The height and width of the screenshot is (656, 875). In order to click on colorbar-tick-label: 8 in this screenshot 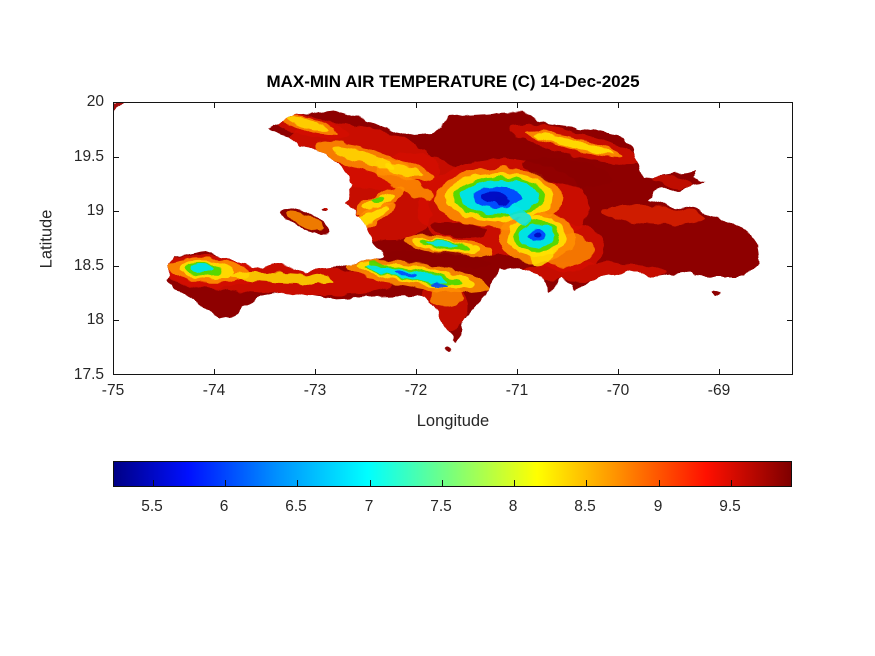, I will do `click(513, 506)`.